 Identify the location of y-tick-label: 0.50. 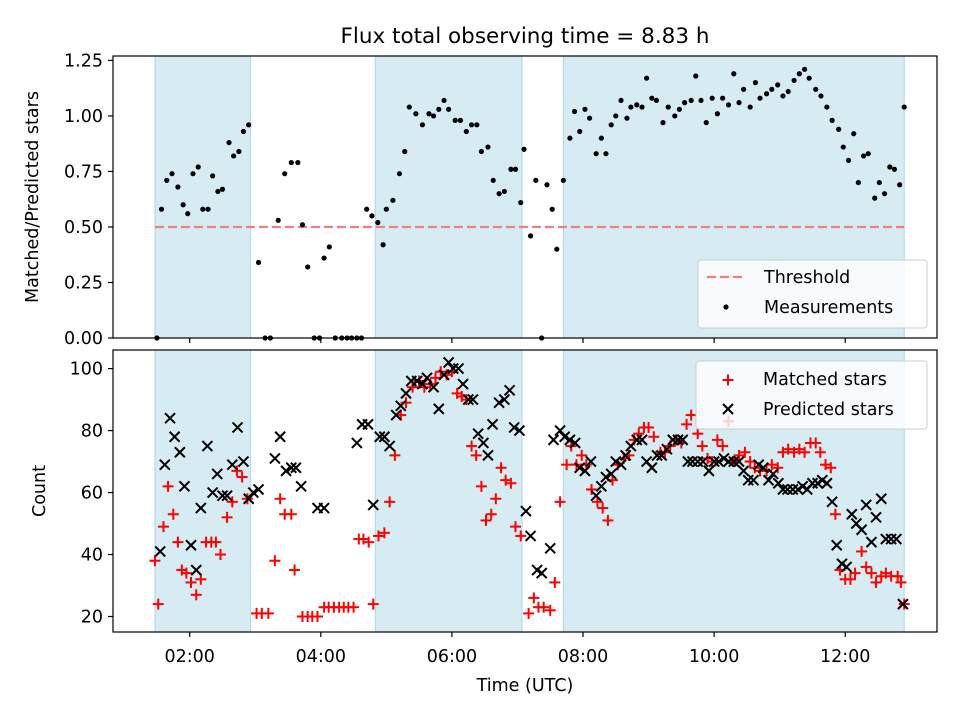
(83, 228).